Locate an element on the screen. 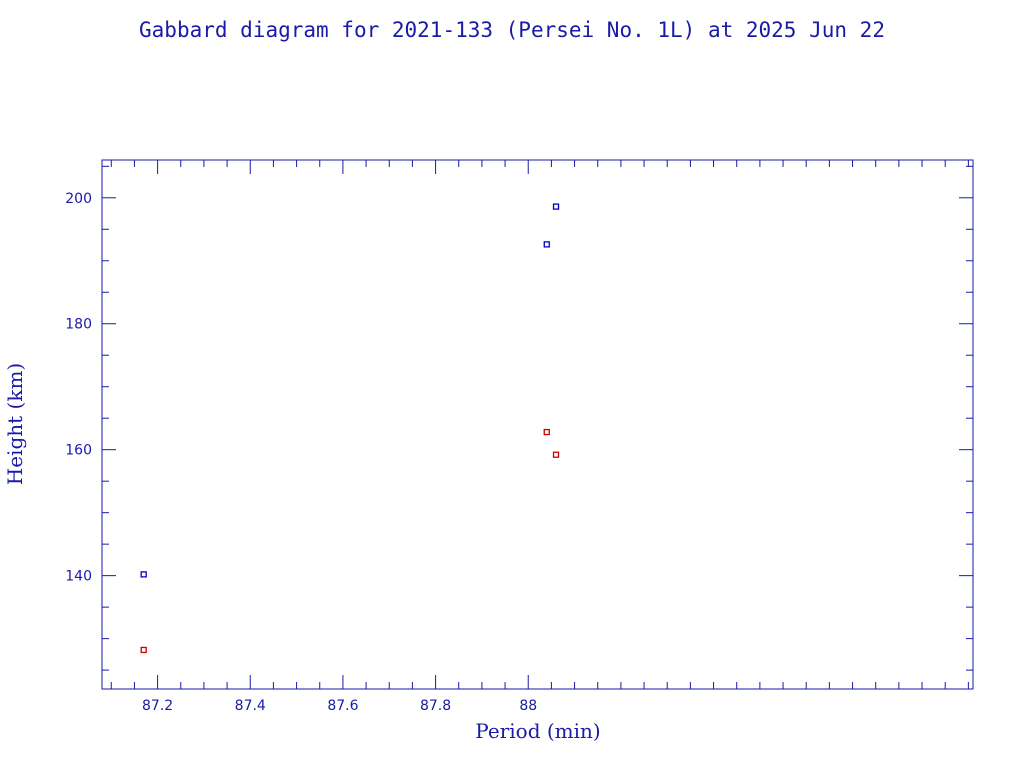 Image resolution: width=1024 pixels, height=768 pixels. x-tick-label: 87.6 is located at coordinates (342, 706).